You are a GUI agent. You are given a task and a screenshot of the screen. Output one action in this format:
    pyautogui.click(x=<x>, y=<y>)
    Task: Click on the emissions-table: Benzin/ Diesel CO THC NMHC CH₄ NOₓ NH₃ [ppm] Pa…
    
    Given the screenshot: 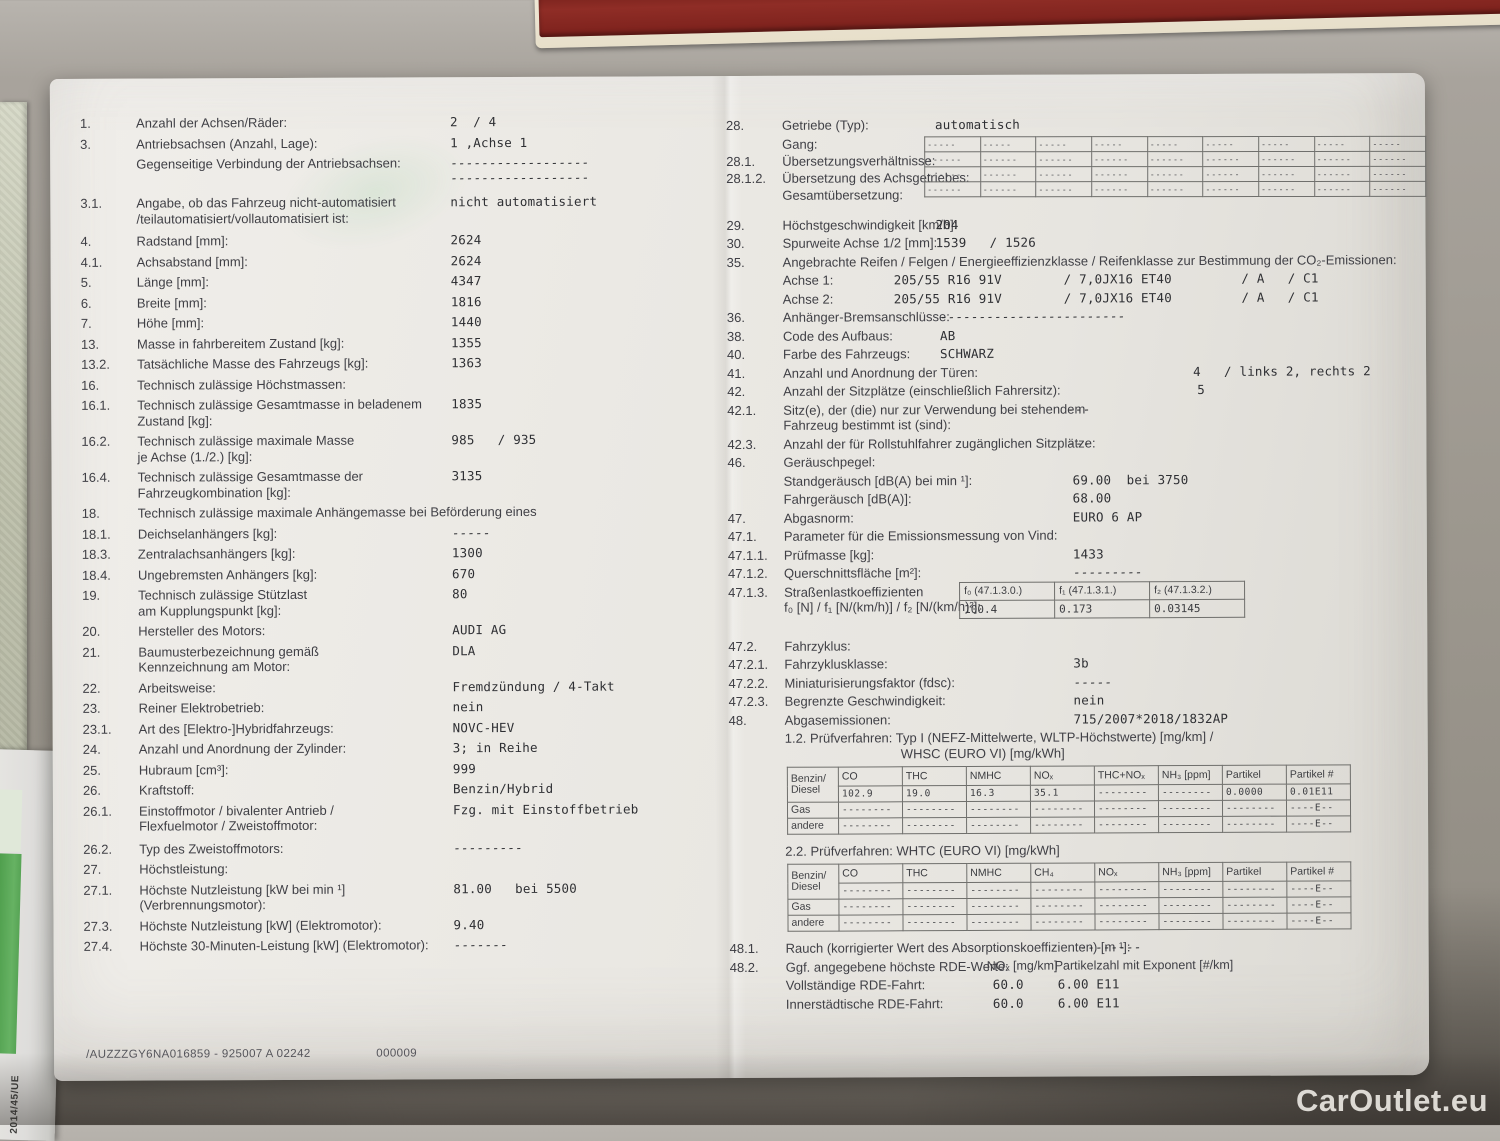 What is the action you would take?
    pyautogui.click(x=1069, y=896)
    